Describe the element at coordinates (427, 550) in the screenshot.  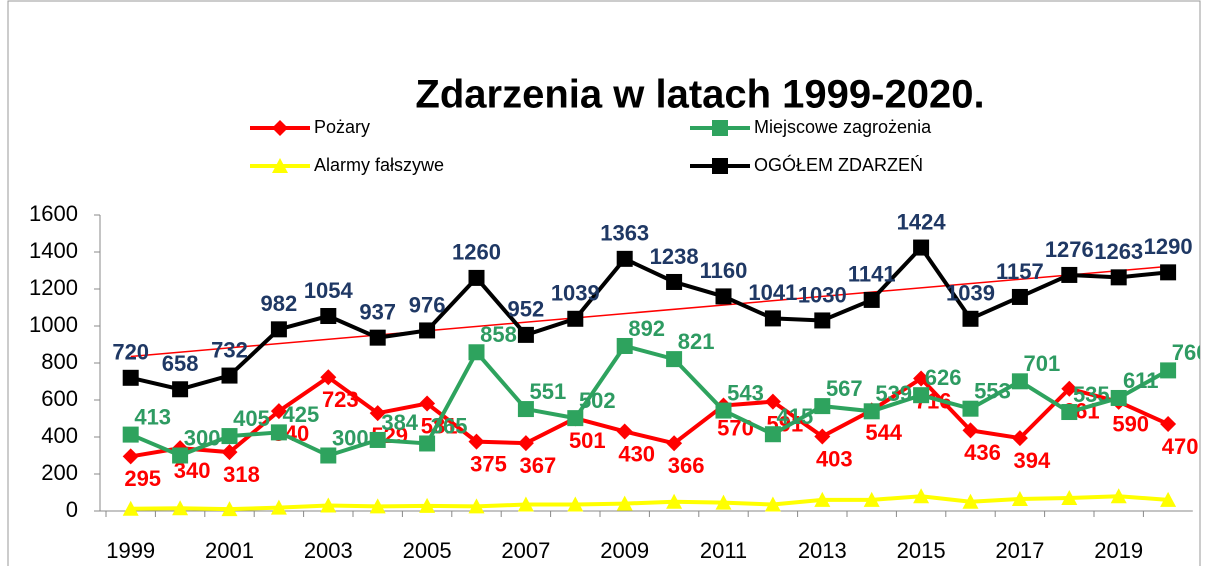
I see `x-tick-label: 2005` at that location.